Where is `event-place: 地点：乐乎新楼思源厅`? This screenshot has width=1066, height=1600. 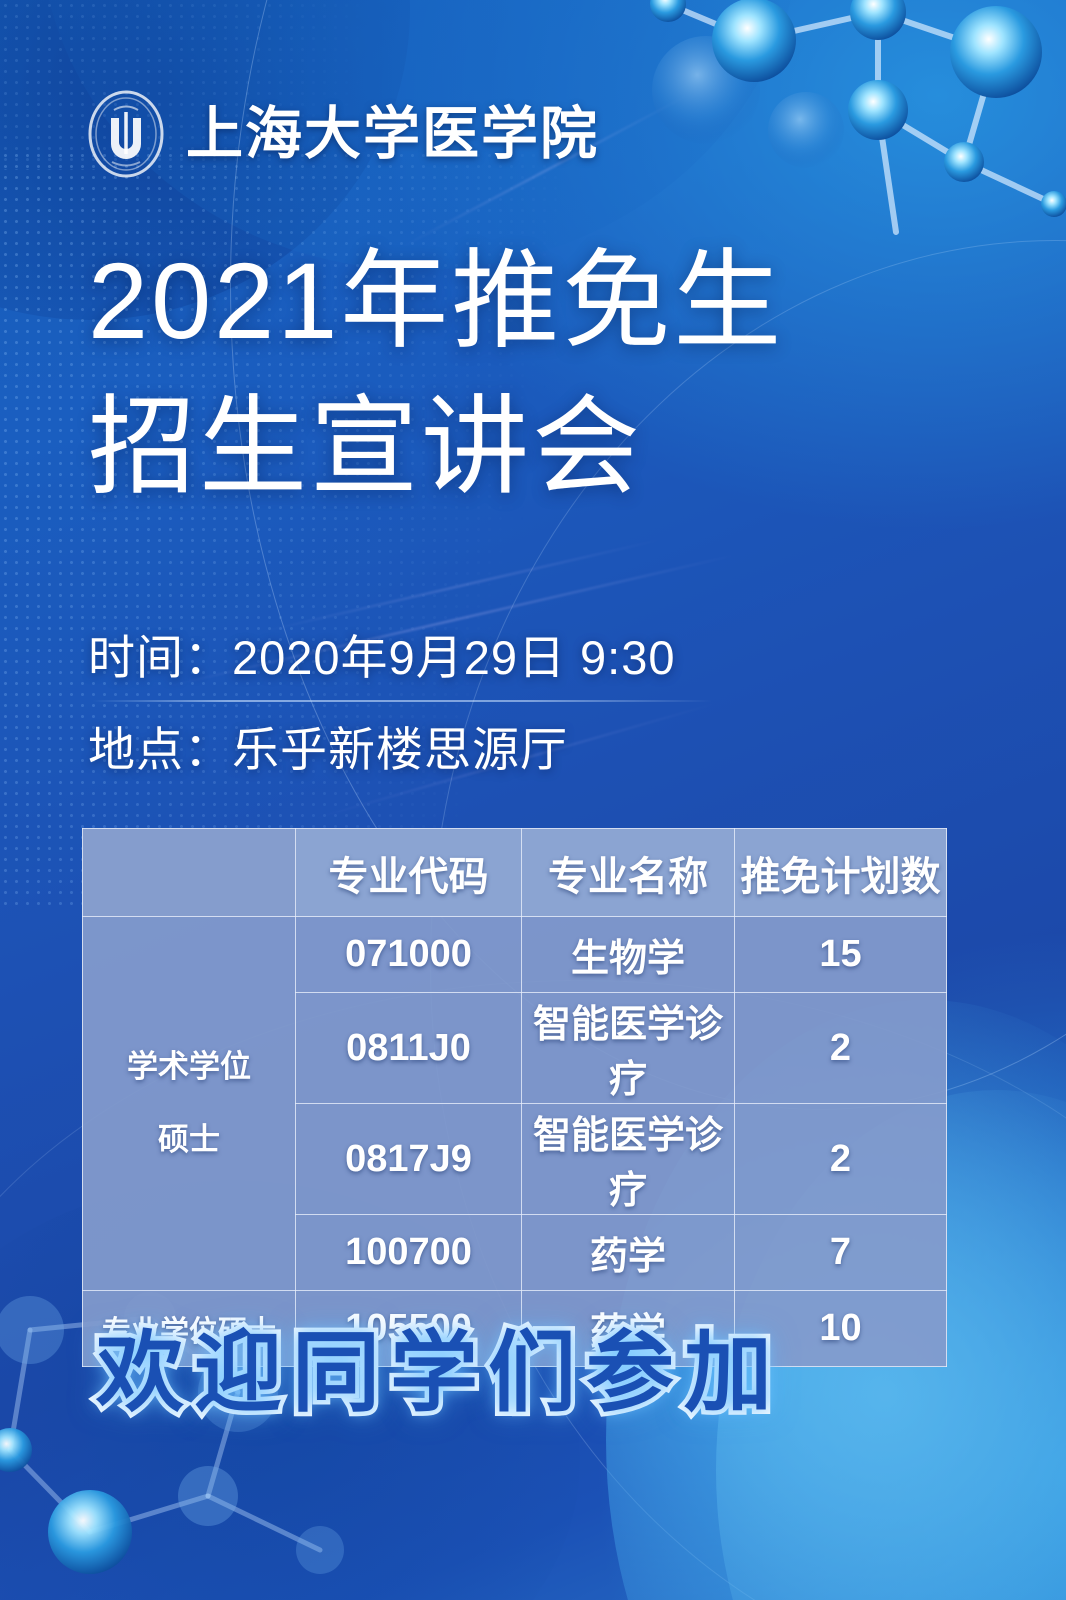
event-place: 地点：乐乎新楼思源厅 is located at coordinates (328, 749).